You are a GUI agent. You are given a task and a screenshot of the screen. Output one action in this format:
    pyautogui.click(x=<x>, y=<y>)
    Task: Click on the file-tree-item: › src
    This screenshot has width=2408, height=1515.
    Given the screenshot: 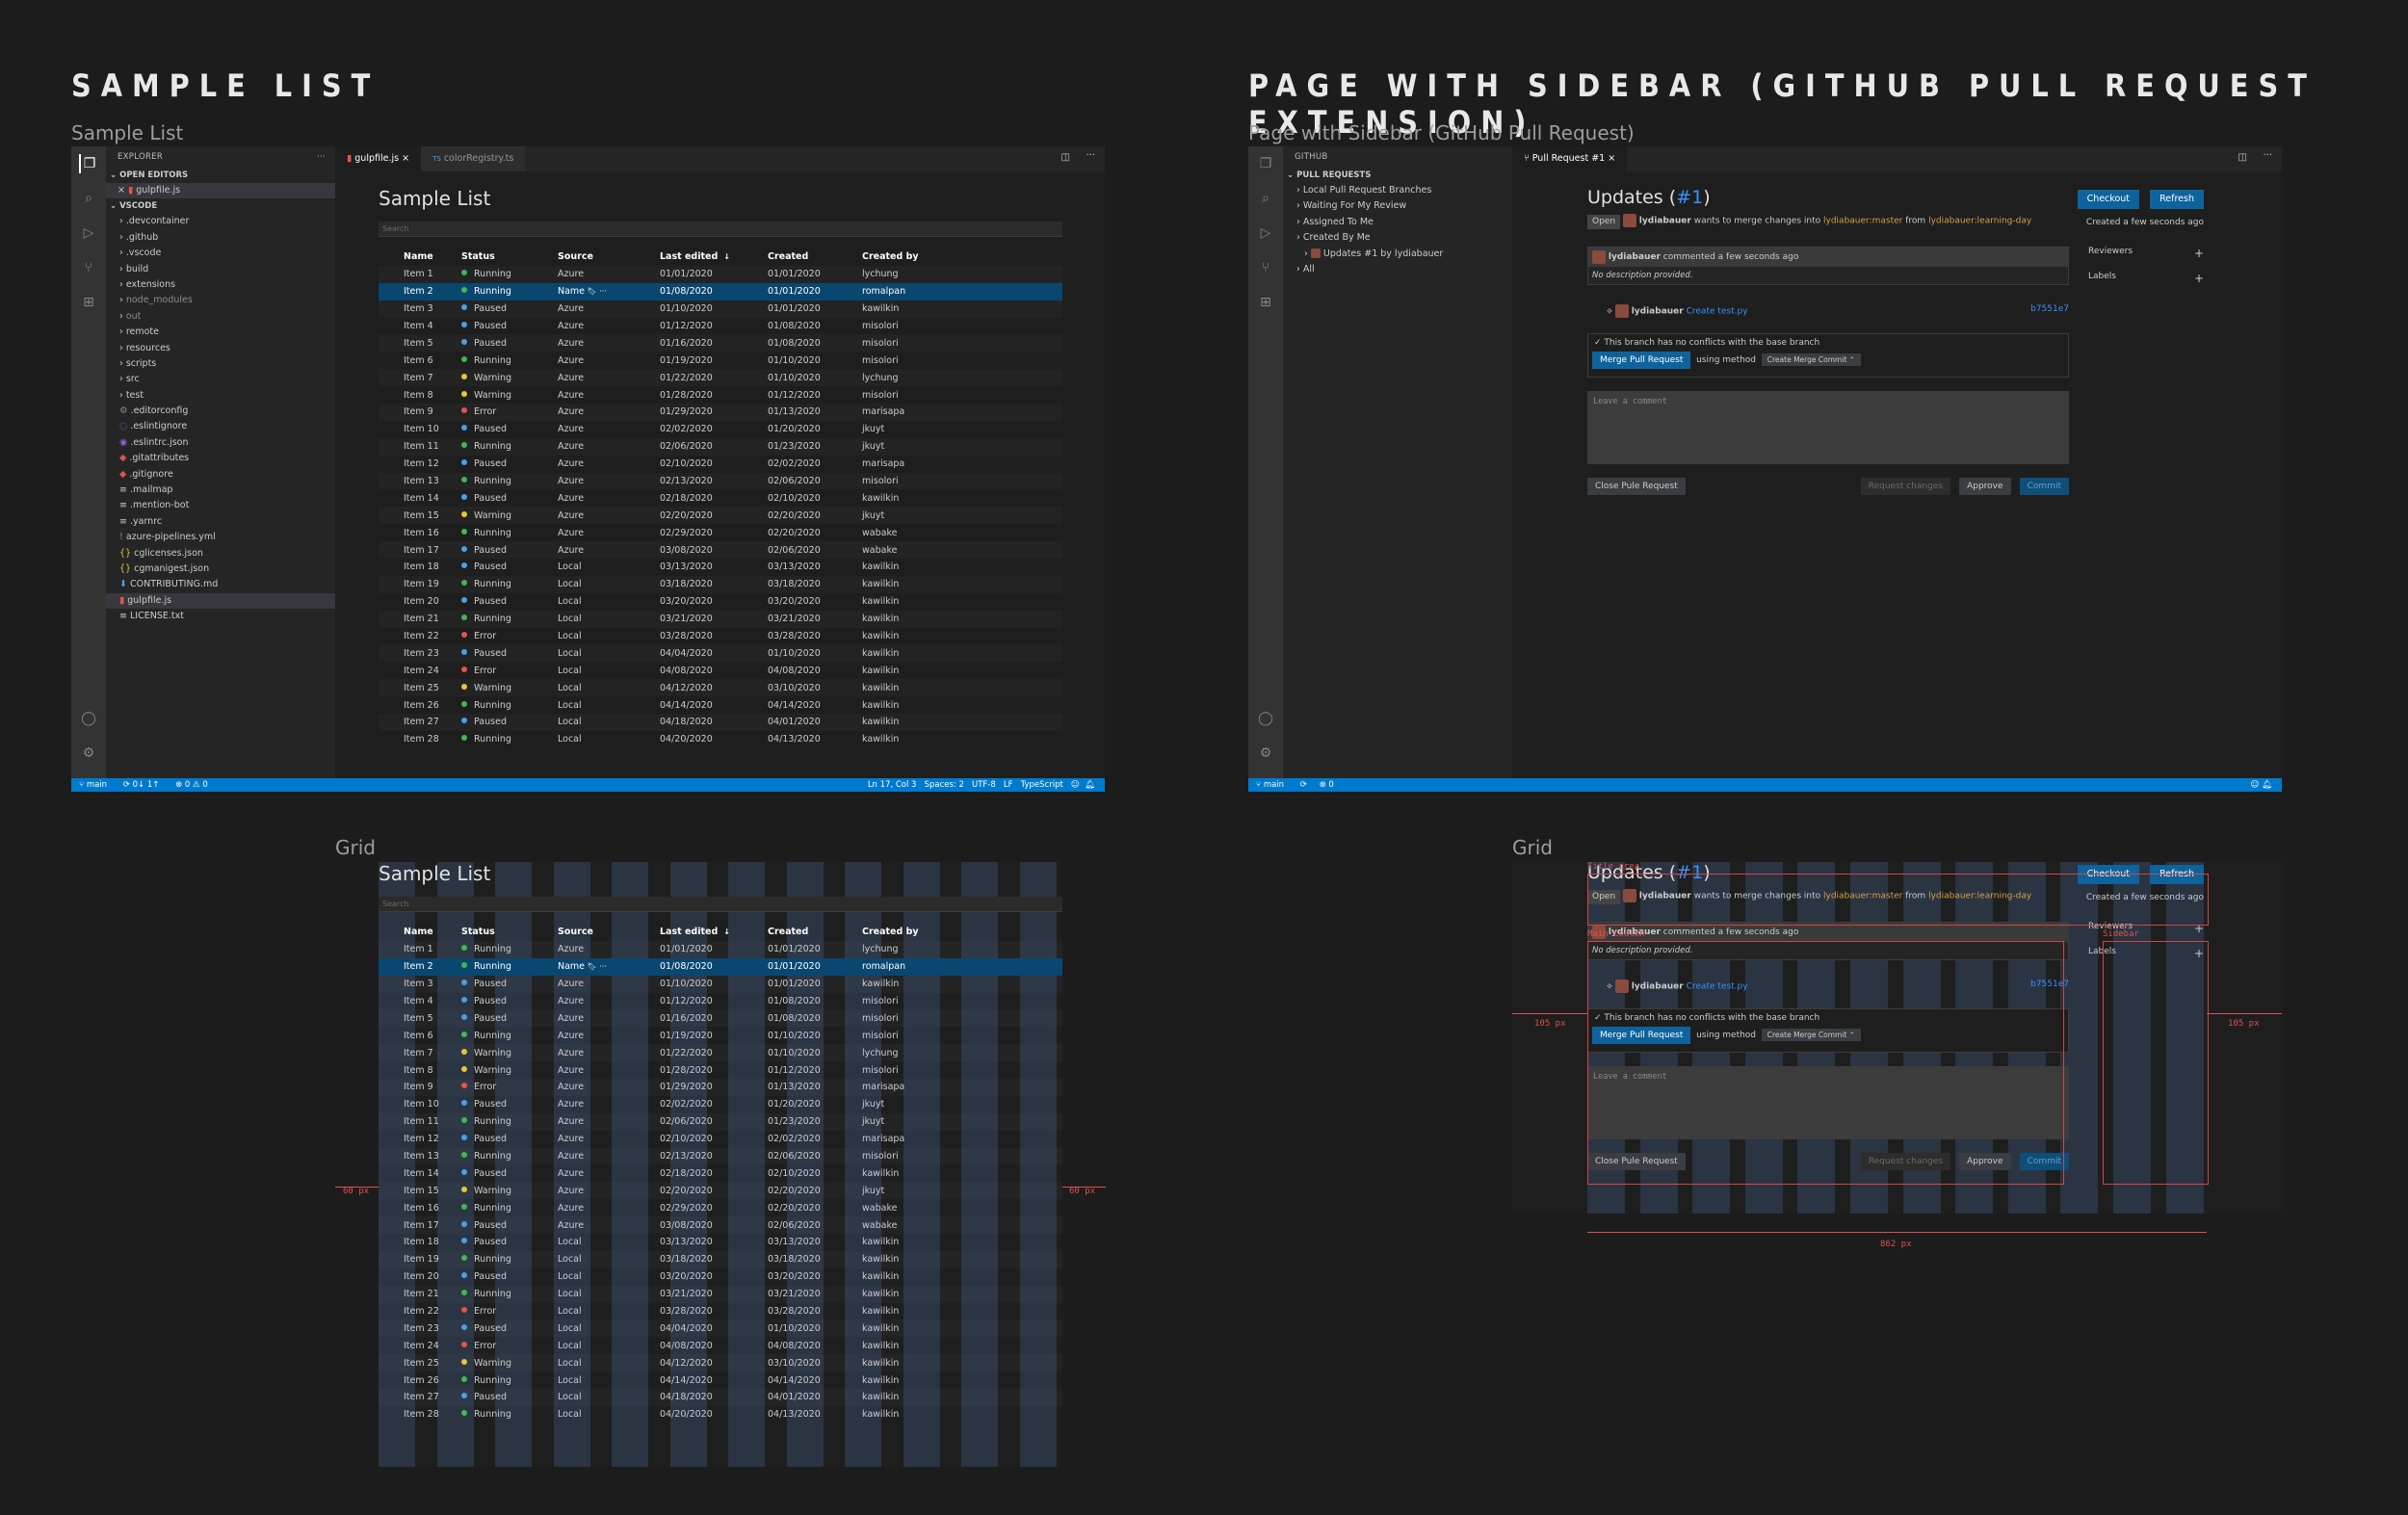 What is the action you would take?
    pyautogui.click(x=220, y=380)
    